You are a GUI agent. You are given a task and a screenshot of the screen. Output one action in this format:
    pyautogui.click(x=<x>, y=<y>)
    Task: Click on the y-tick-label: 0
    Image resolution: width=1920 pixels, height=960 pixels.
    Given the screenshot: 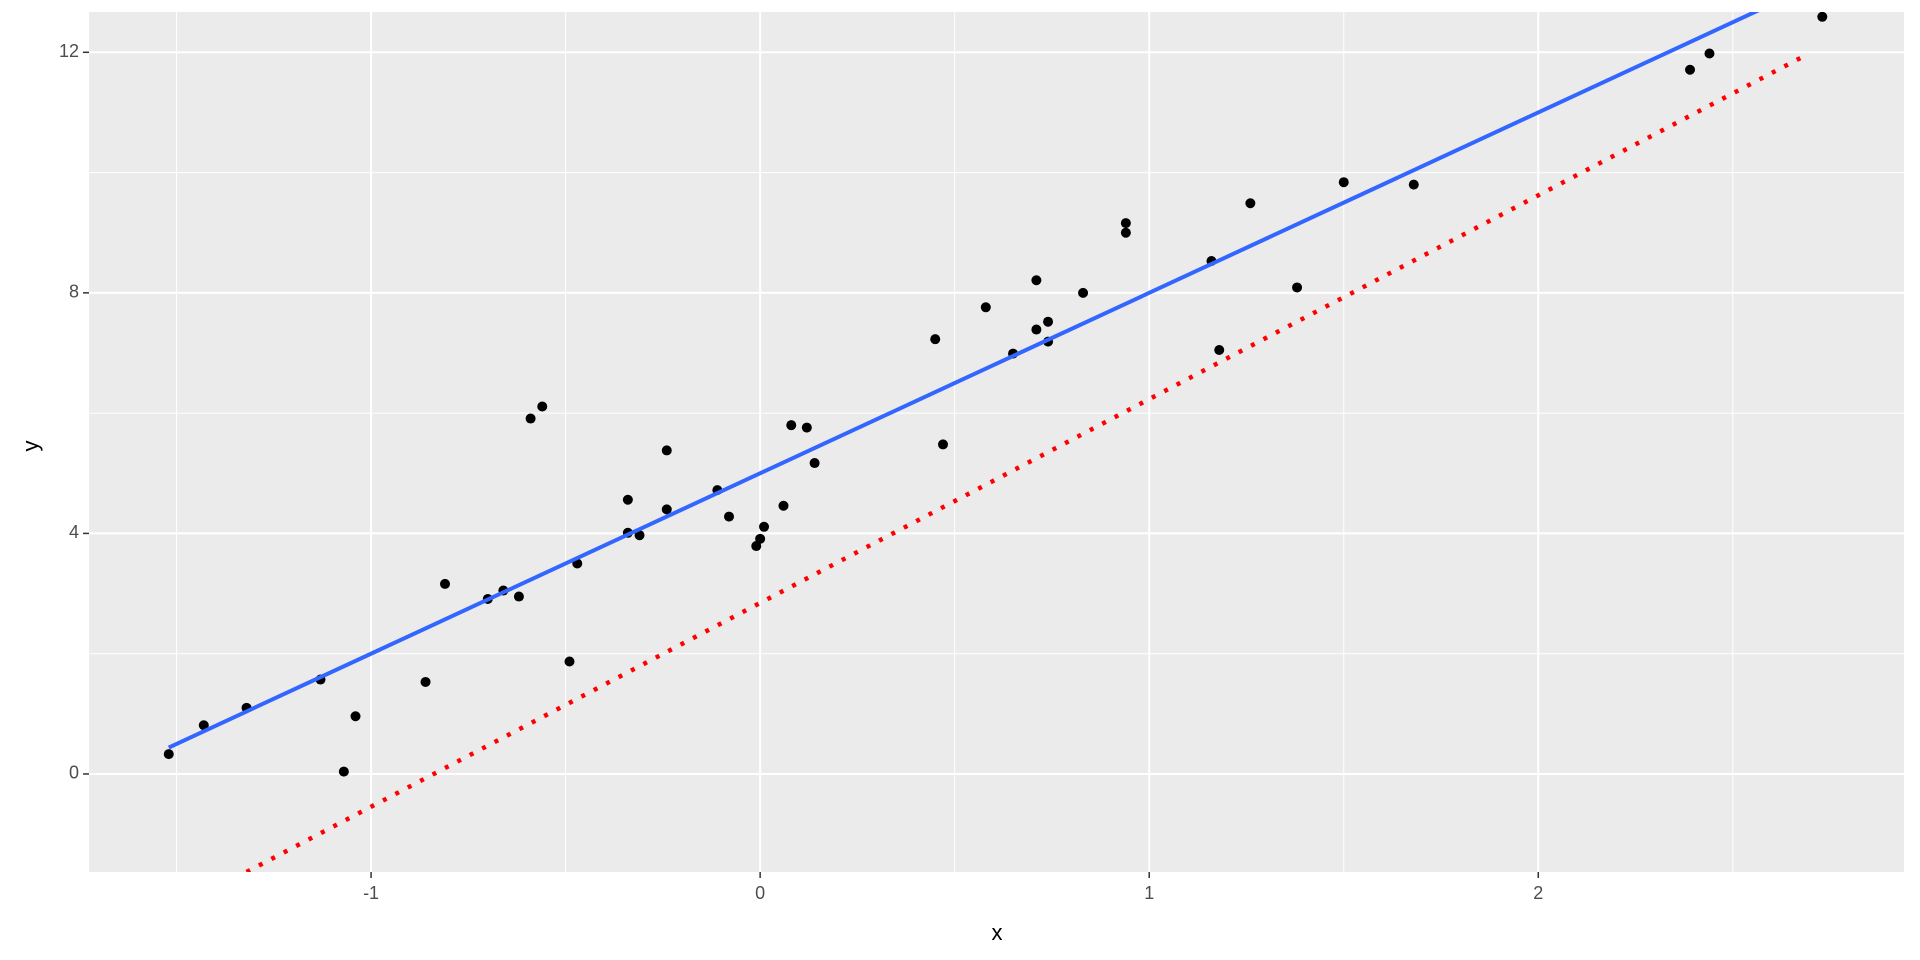 What is the action you would take?
    pyautogui.click(x=74, y=773)
    